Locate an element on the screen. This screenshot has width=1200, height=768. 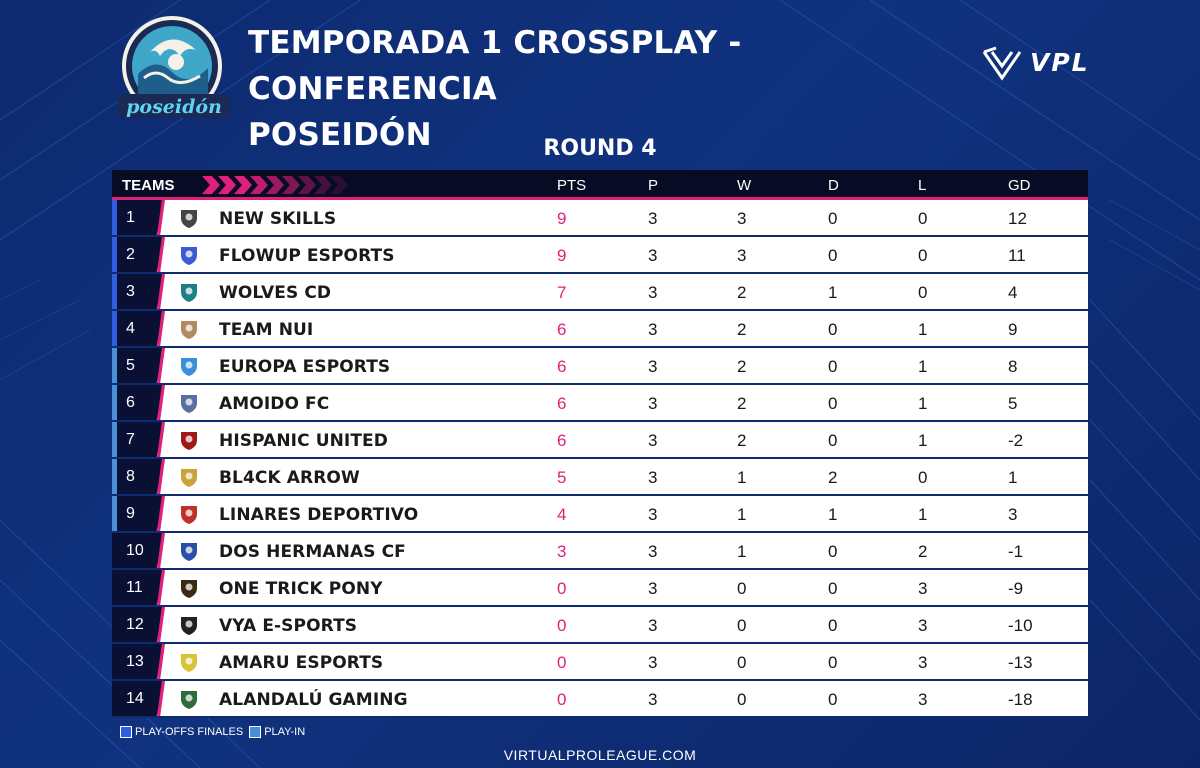
position-cell: 4 is located at coordinates (138, 328).